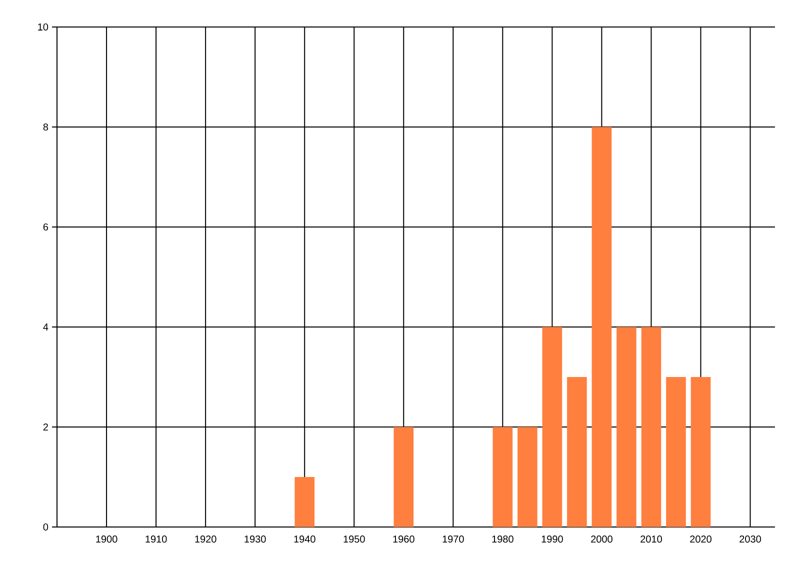 This screenshot has width=800, height=576. I want to click on x-tick-label: 1940, so click(305, 539).